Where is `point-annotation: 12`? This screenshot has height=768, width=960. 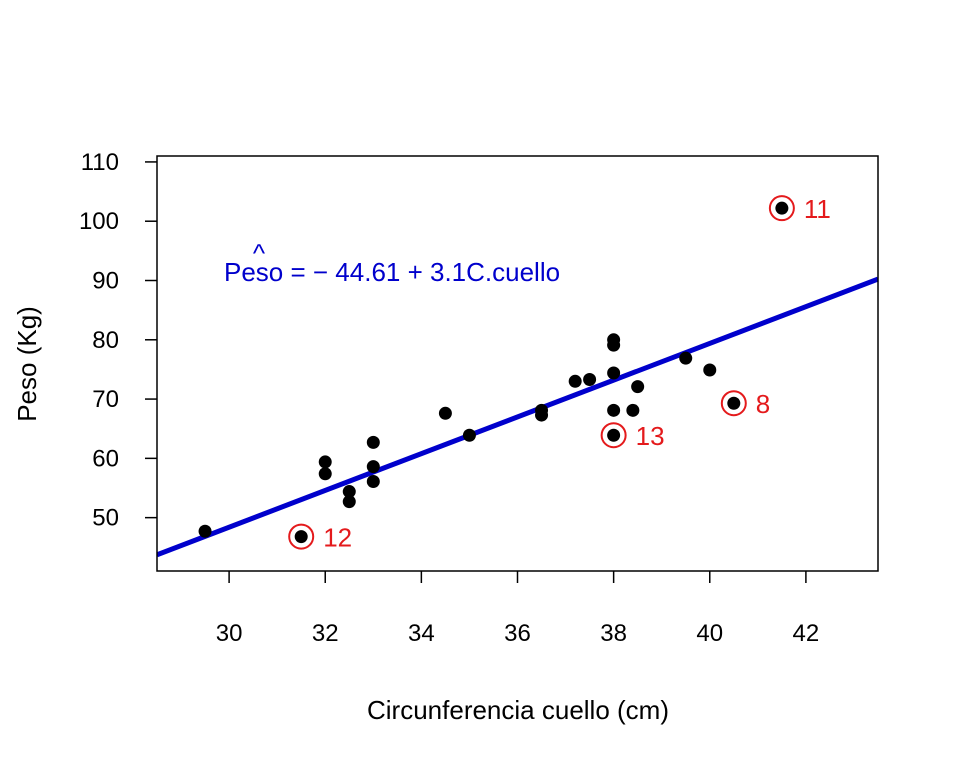
point-annotation: 12 is located at coordinates (337, 538).